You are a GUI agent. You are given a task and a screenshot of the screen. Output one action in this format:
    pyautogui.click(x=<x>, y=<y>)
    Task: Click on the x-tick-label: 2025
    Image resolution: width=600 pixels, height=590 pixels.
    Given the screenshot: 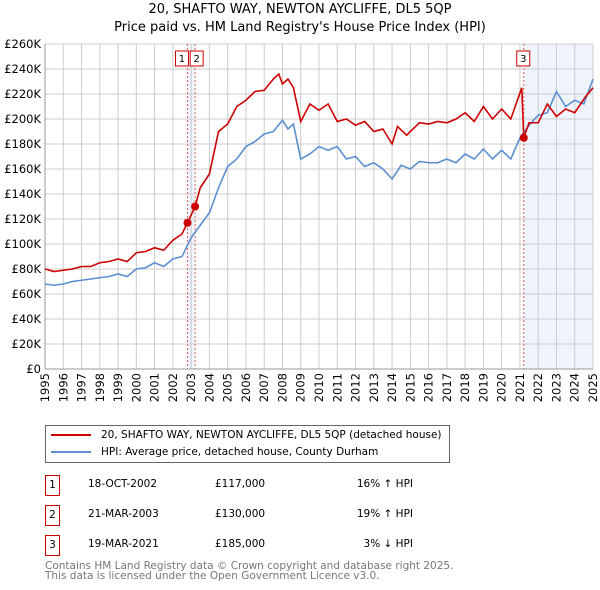 What is the action you would take?
    pyautogui.click(x=593, y=387)
    